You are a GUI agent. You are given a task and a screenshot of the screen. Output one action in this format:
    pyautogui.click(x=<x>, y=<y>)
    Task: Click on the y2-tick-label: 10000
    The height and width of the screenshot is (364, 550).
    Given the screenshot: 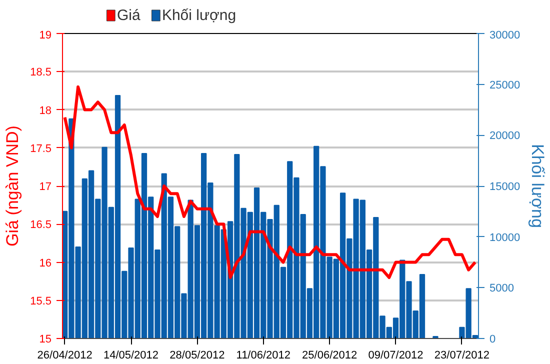 What is the action you would take?
    pyautogui.click(x=505, y=238)
    